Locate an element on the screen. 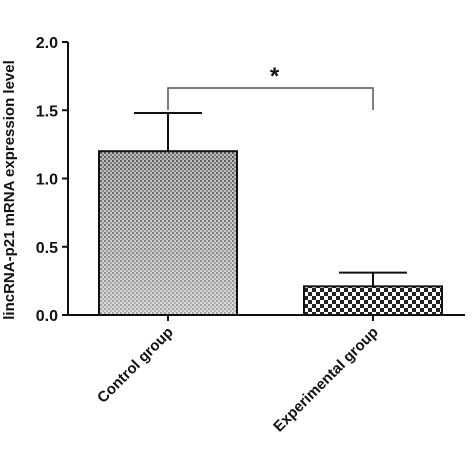 The width and height of the screenshot is (474, 474). y-ticks: 0.0 0.5 1.0 1.5 2.0 is located at coordinates (52, 180).